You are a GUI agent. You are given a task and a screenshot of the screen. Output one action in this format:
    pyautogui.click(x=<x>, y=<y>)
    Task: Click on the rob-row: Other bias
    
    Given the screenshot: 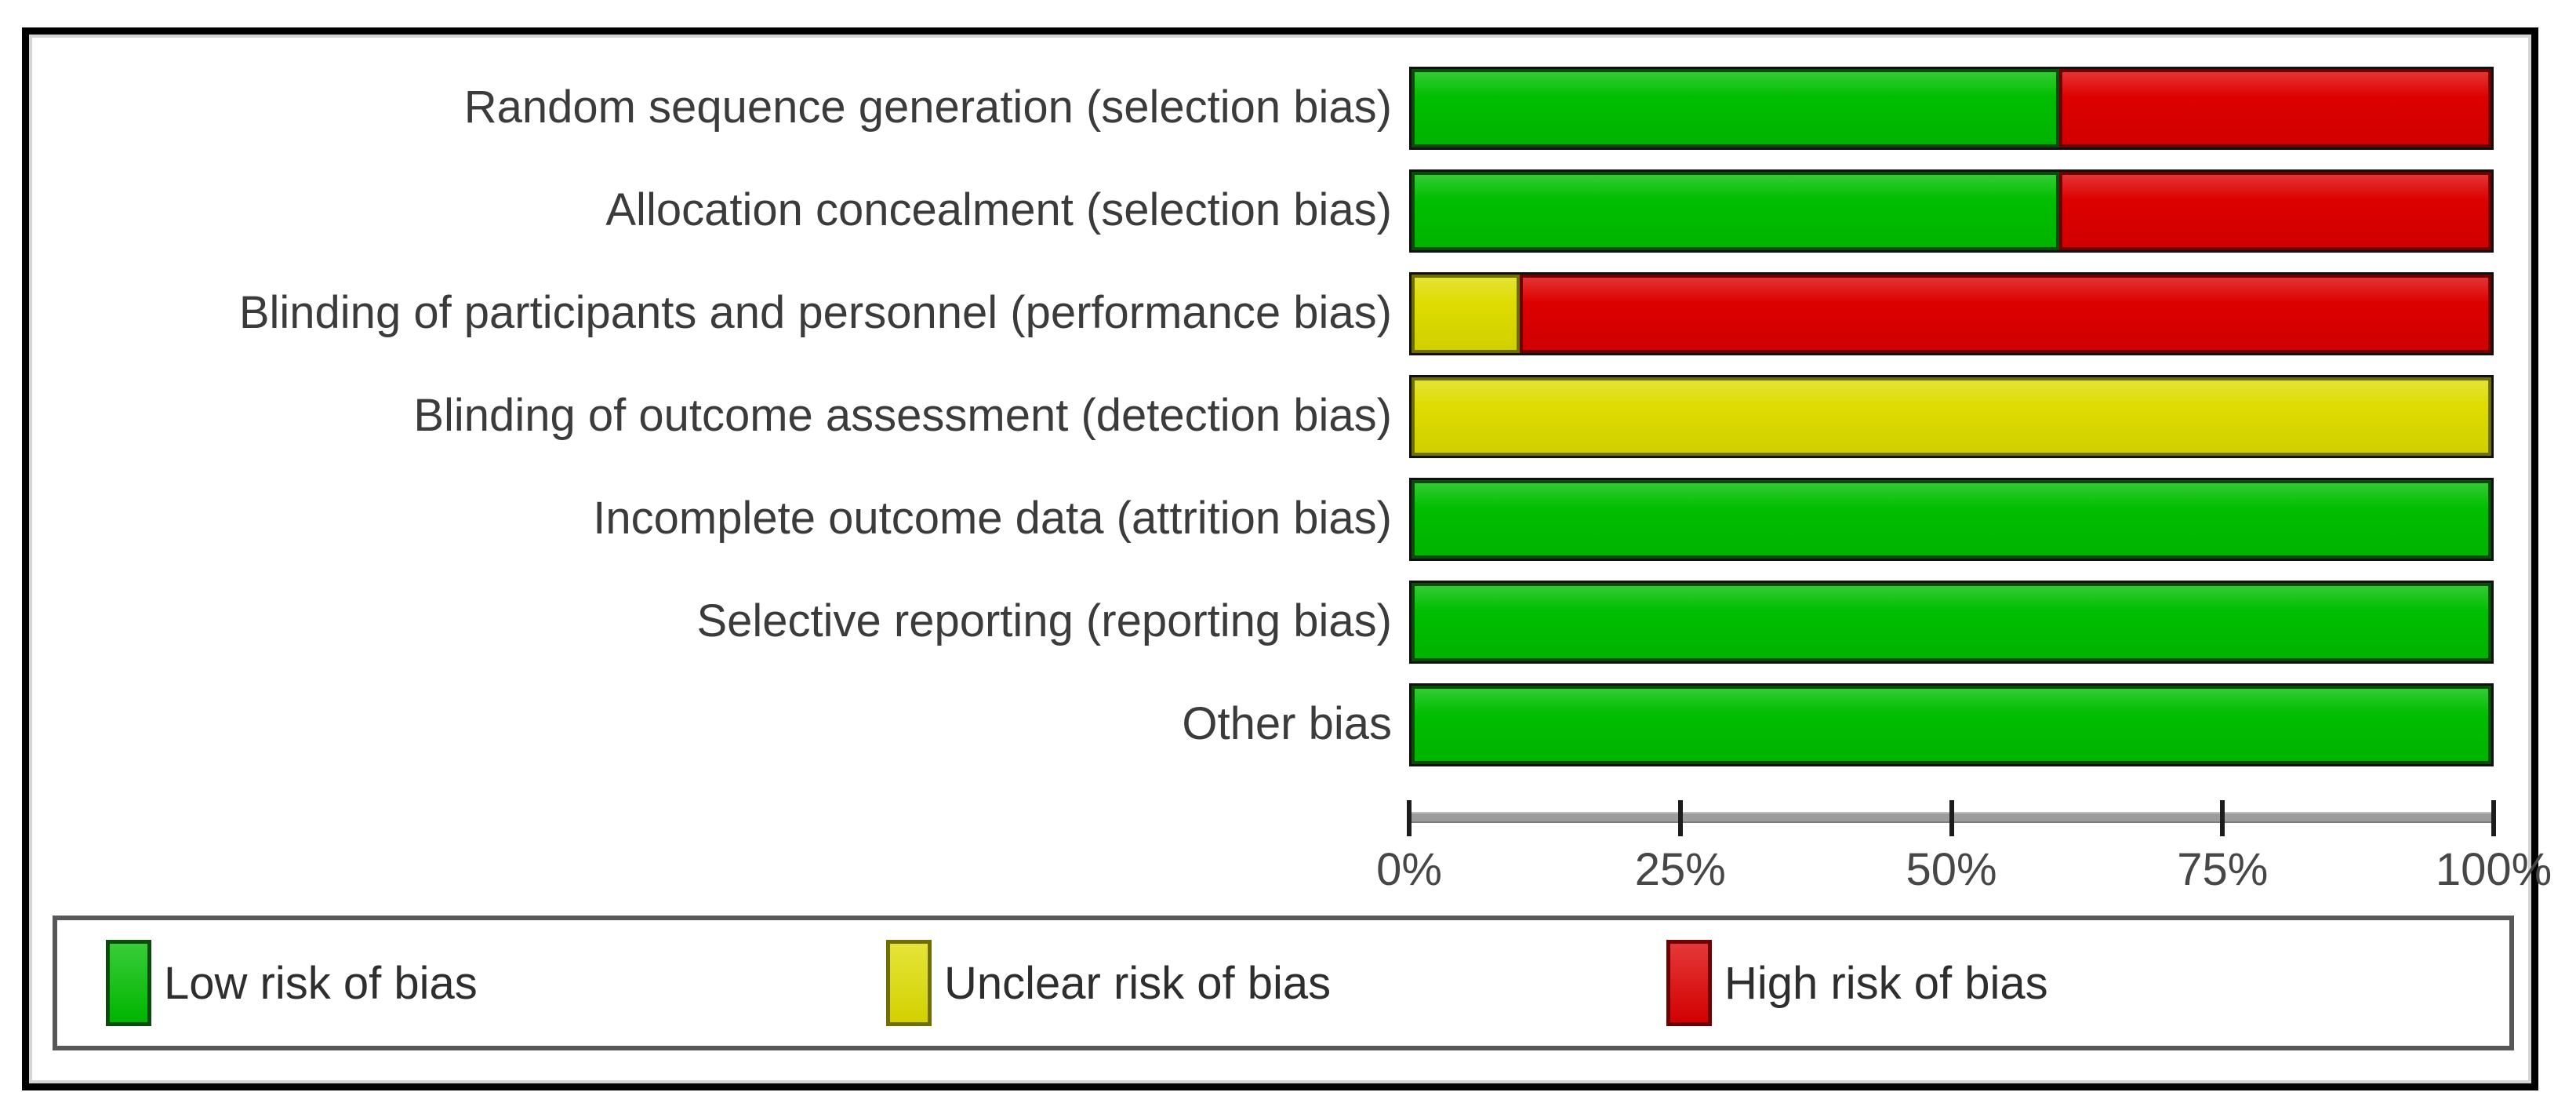 What is the action you would take?
    pyautogui.click(x=1280, y=724)
    